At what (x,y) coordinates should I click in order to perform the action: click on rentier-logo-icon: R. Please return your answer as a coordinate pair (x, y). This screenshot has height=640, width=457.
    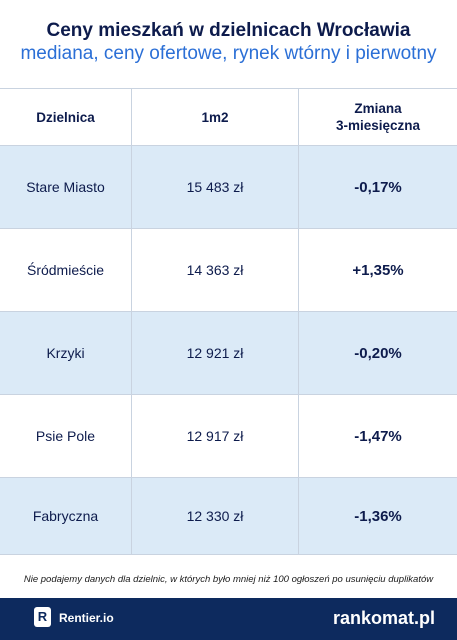
    Looking at the image, I should click on (42, 617).